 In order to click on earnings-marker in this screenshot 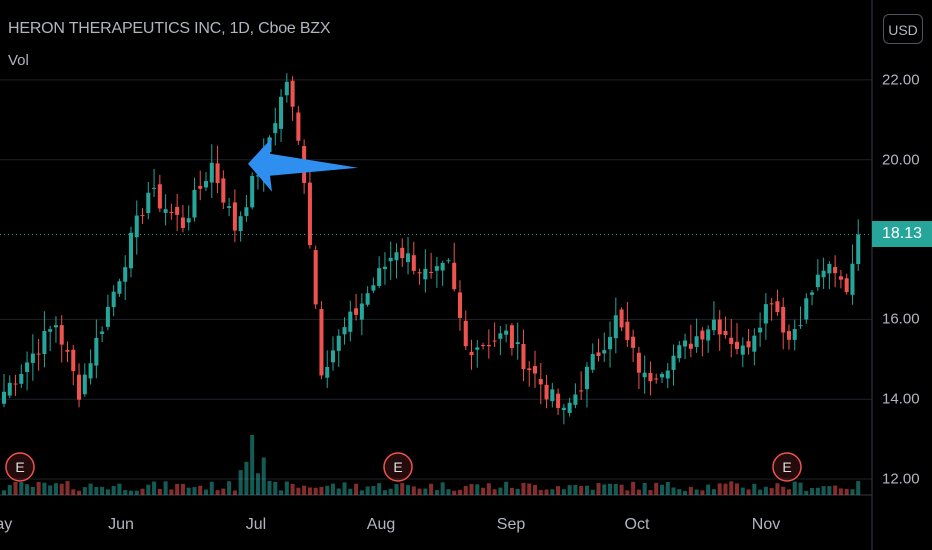, I will do `click(787, 467)`.